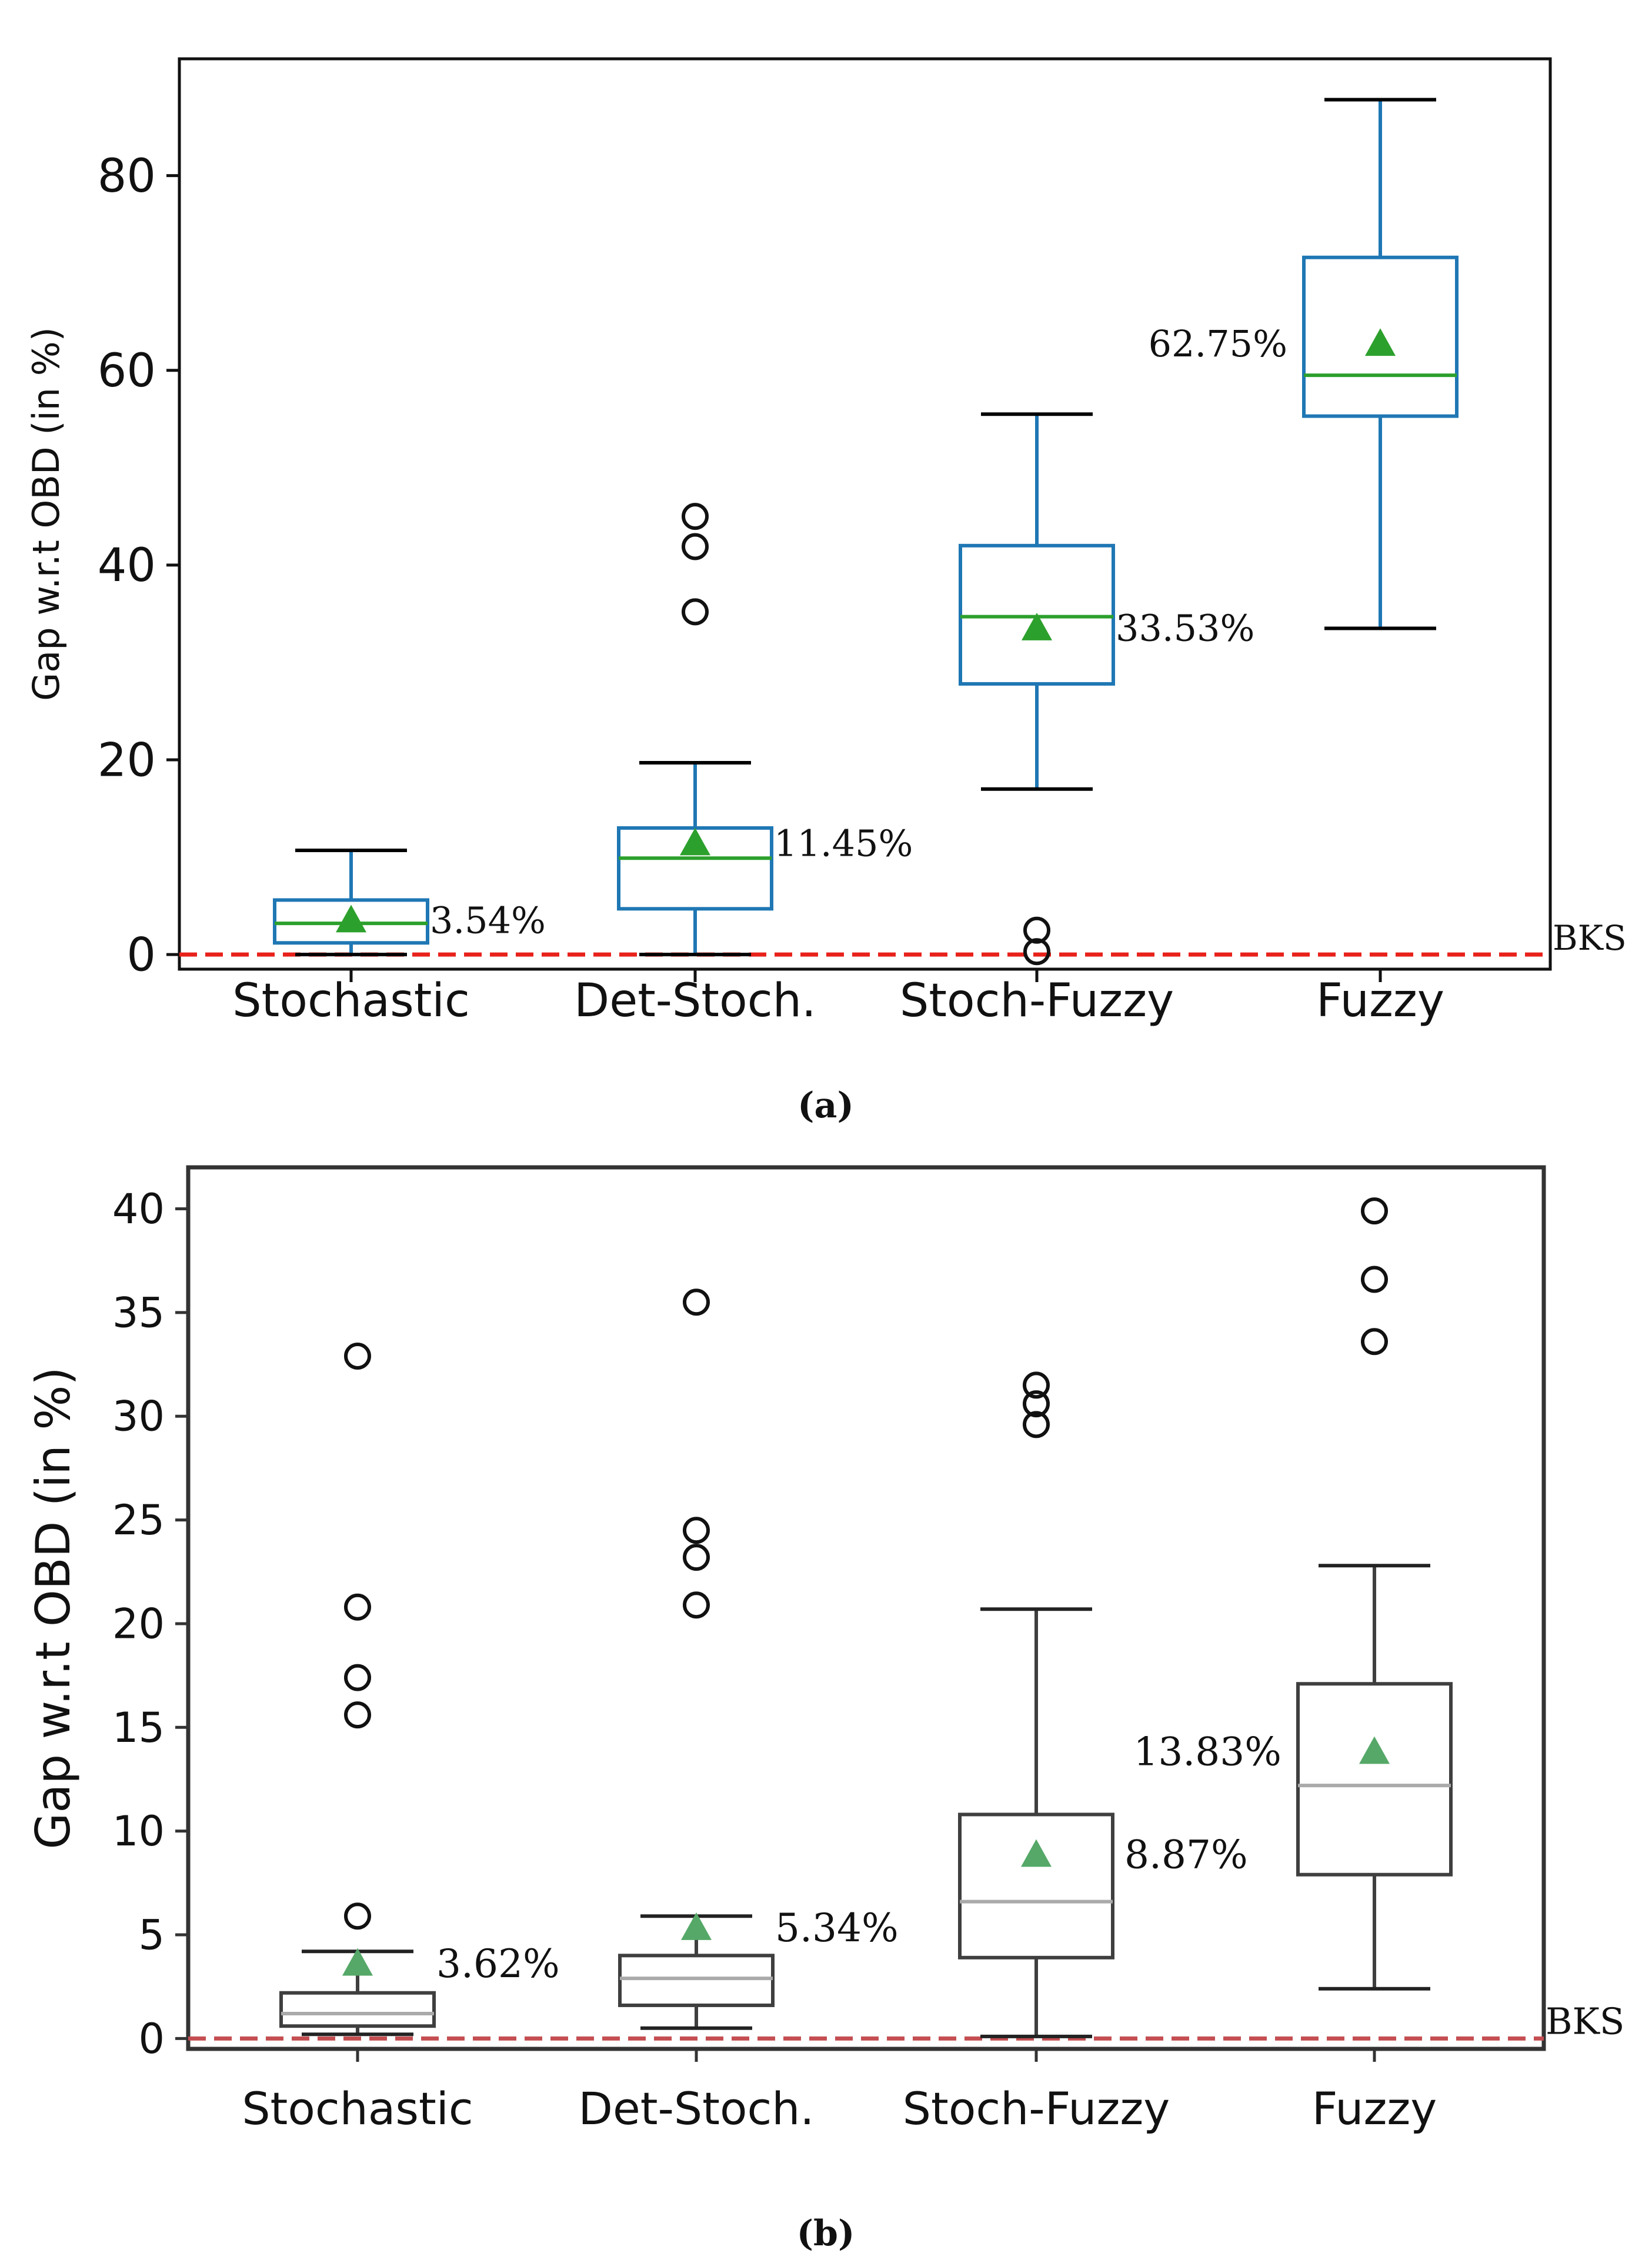  Describe the element at coordinates (825, 1105) in the screenshot. I see `panel-label: (a)` at that location.